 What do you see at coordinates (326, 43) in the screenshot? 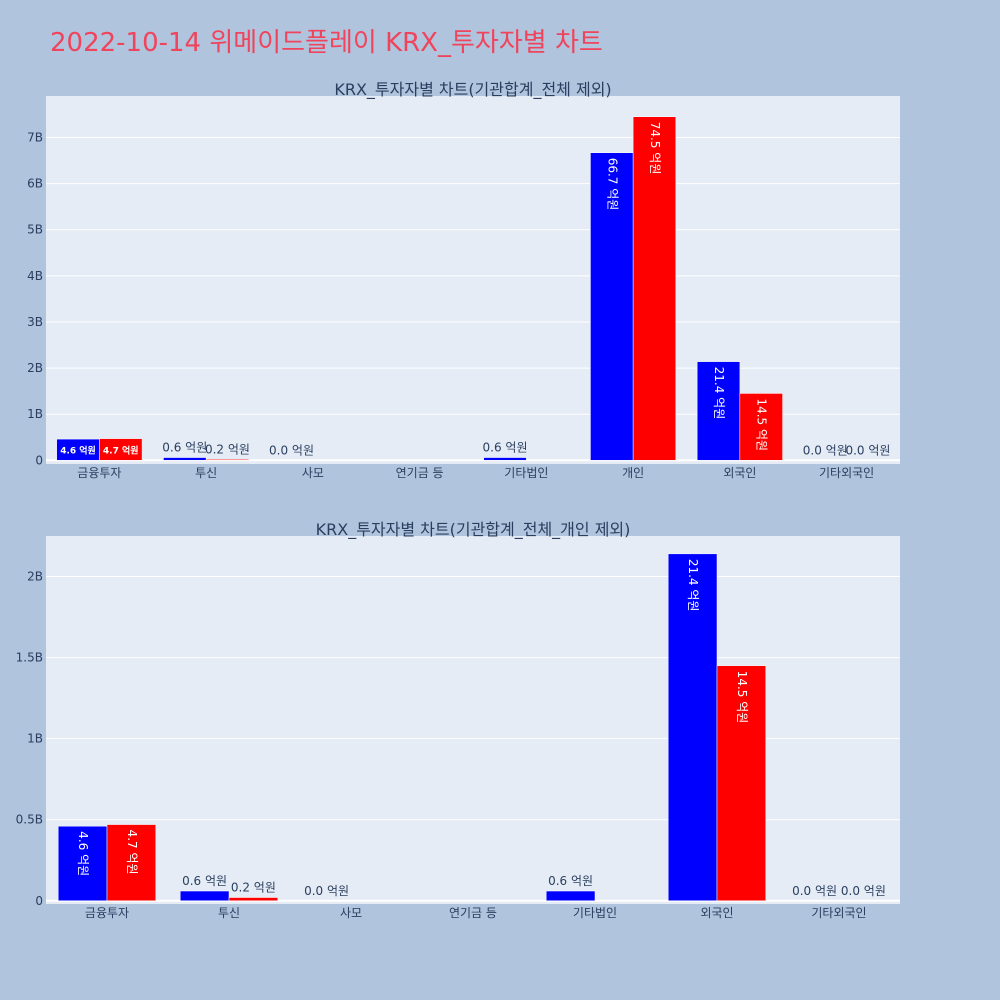
I see `page-title: 2022-10-14 위메이드플레이 KRX_투자자별 차트` at bounding box center [326, 43].